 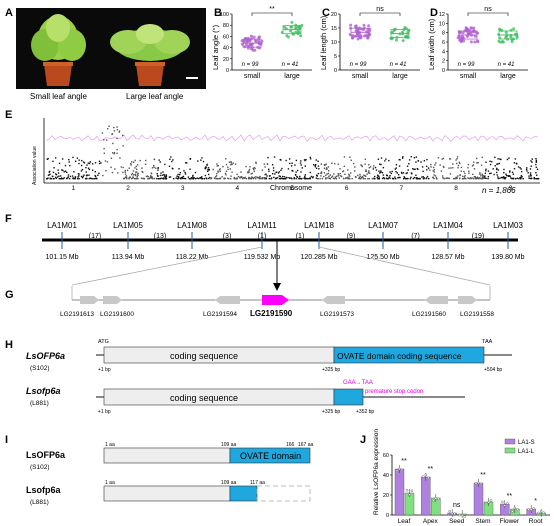 I want to click on i-mut-missing, so click(x=283, y=493).